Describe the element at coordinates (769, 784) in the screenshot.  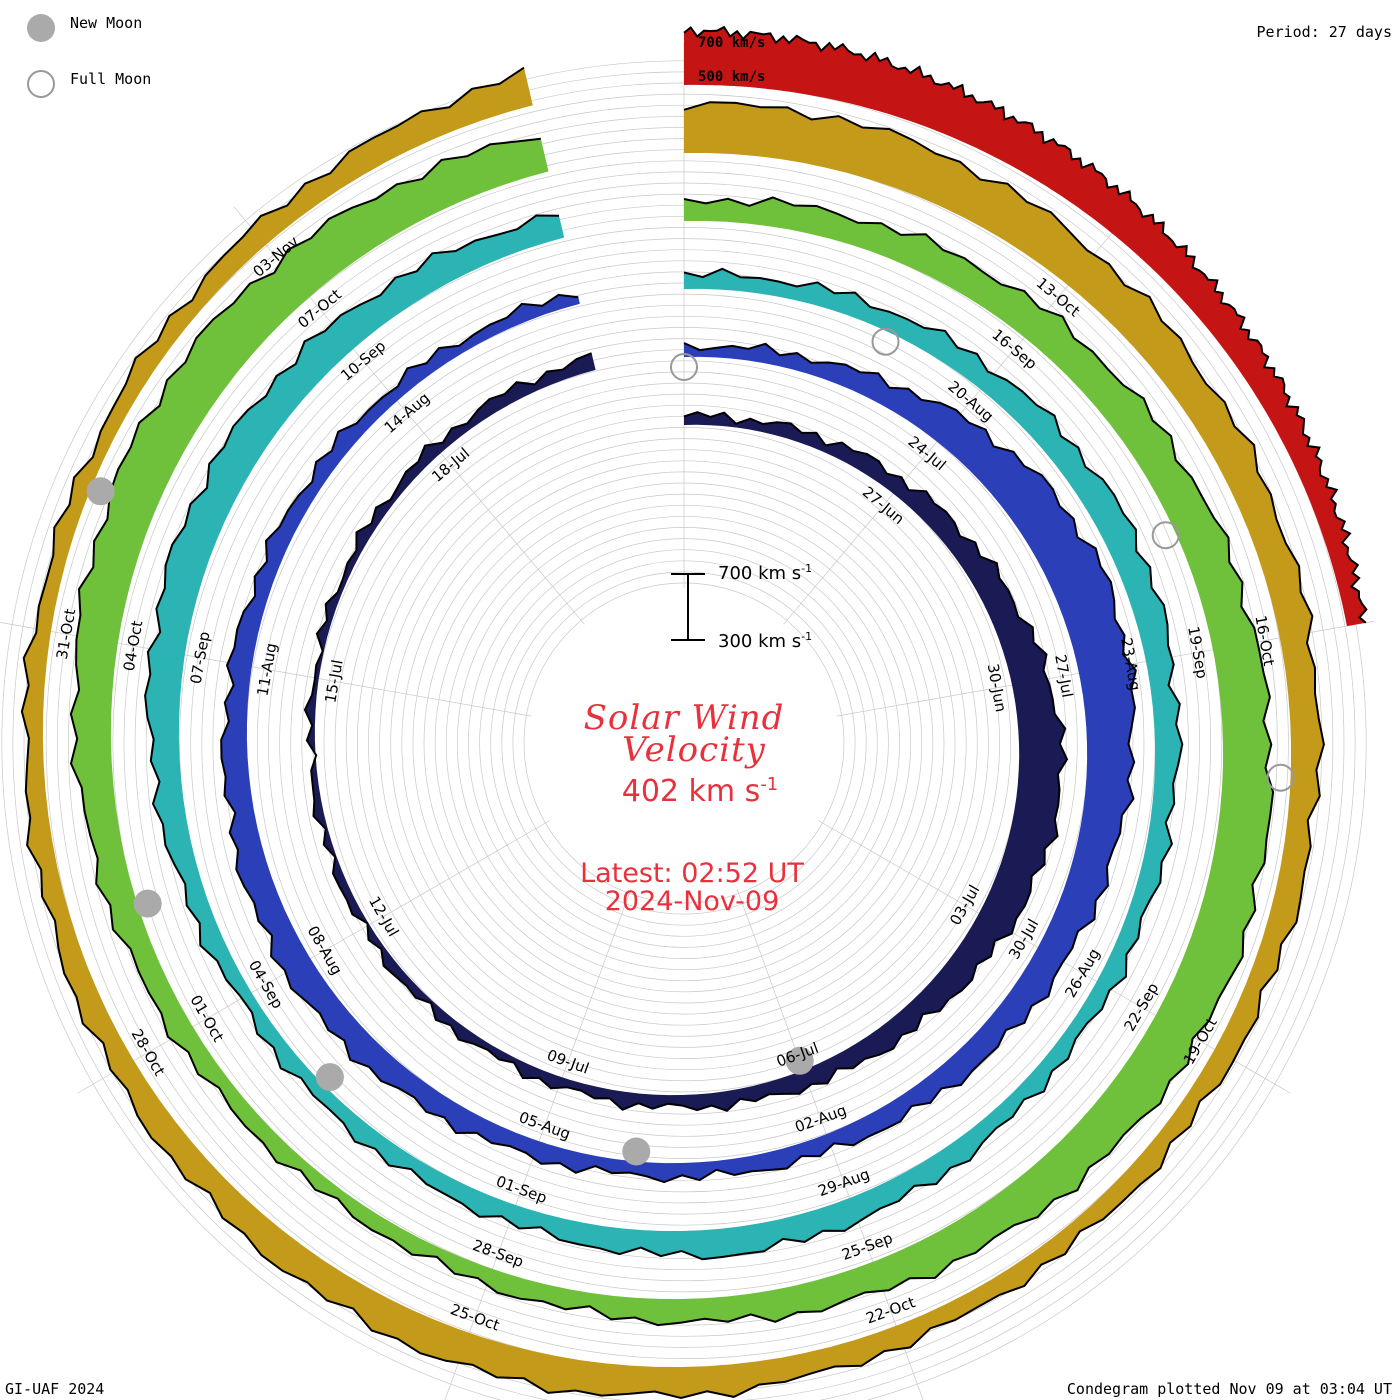
I see `speed-unit-exp: -1` at that location.